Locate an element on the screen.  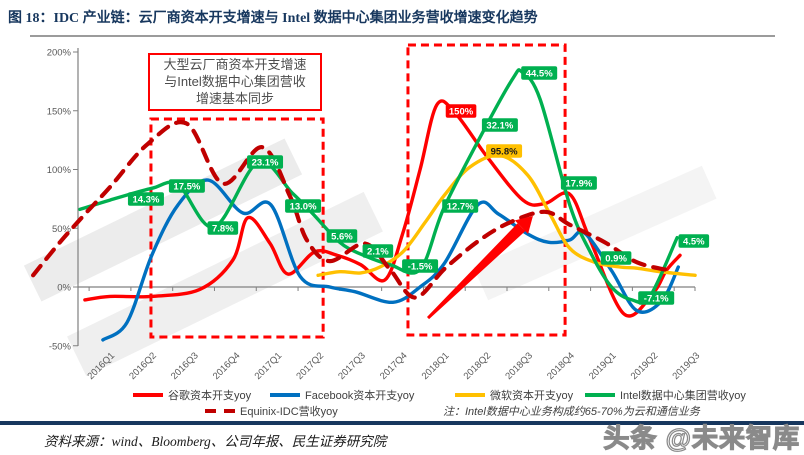
x-axis-label: 2016Q3 is located at coordinates (185, 366).